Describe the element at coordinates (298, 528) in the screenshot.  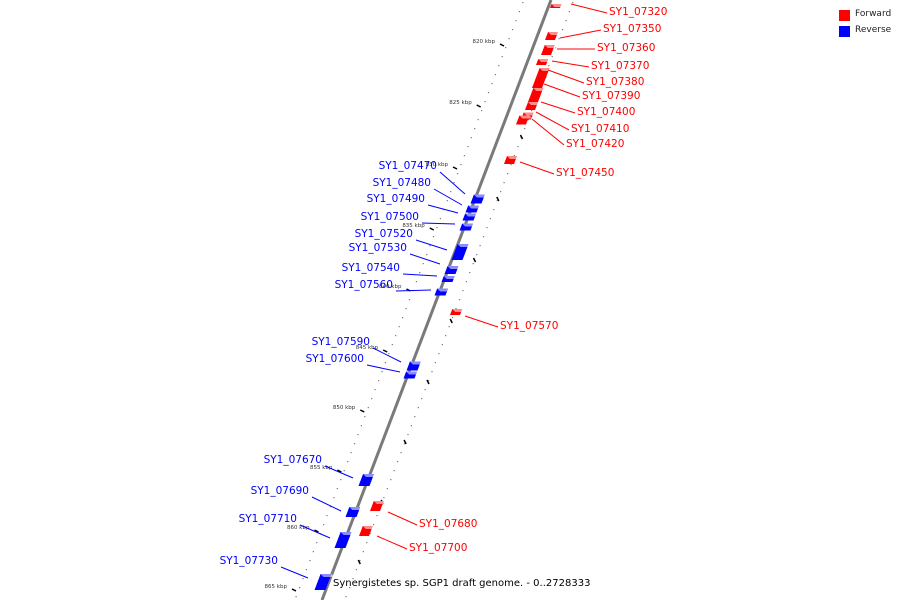
I see `scale-tick-label: 860 kbp` at that location.